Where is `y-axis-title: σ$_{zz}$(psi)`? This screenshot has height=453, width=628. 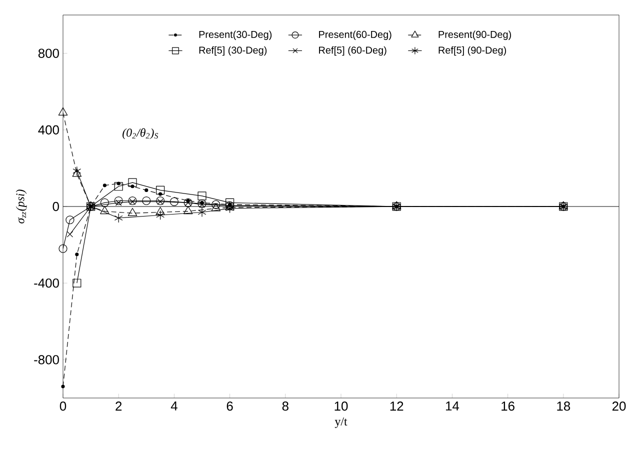
y-axis-title: σ$_{zz}$(psi) is located at coordinates (21, 207).